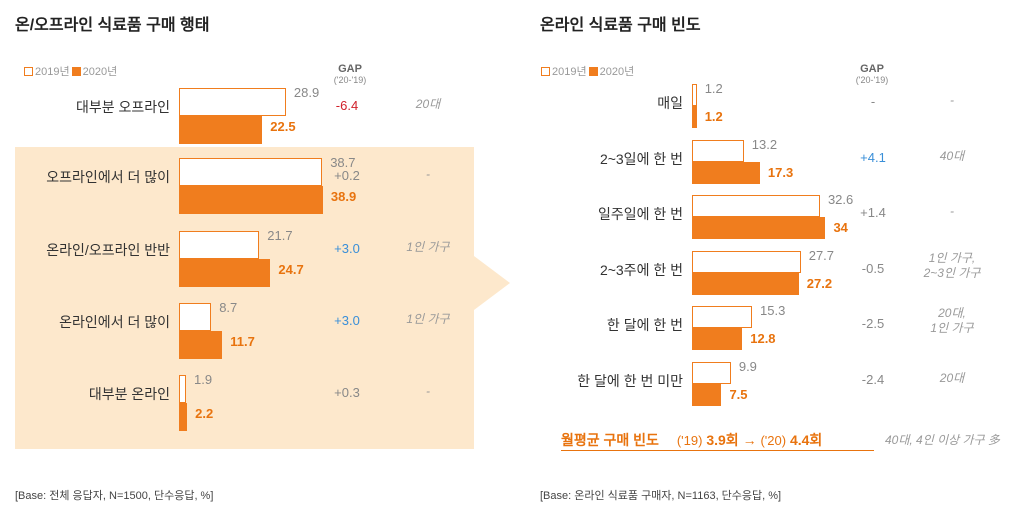 The image size is (1024, 513). Describe the element at coordinates (641, 270) in the screenshot. I see `category-label: 2~3주에 한 번` at that location.